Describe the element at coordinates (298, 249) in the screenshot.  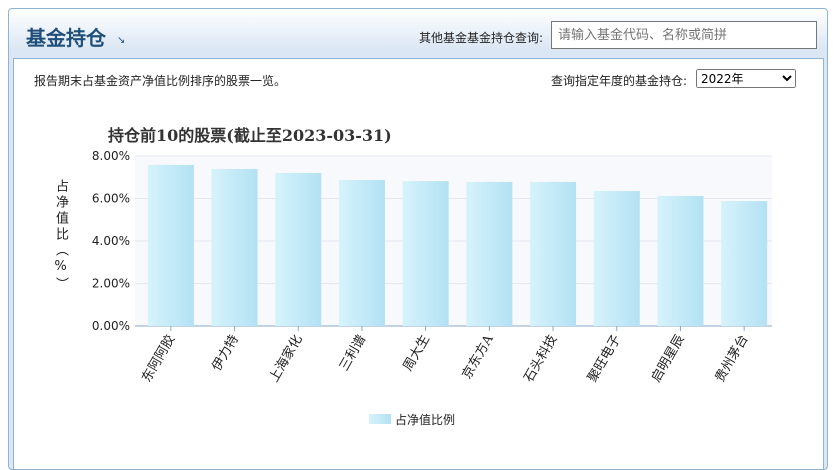
I see `bar-上海家化` at that location.